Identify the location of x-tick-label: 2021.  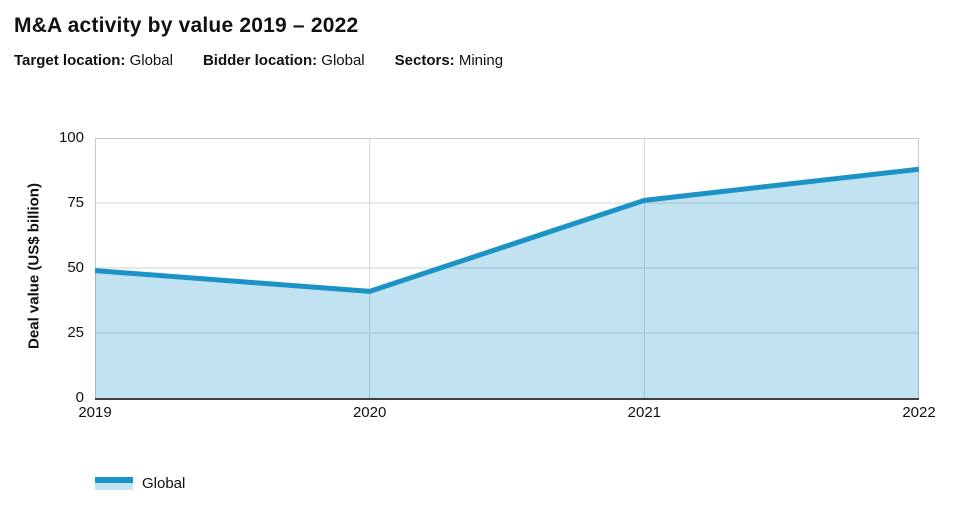
(644, 412).